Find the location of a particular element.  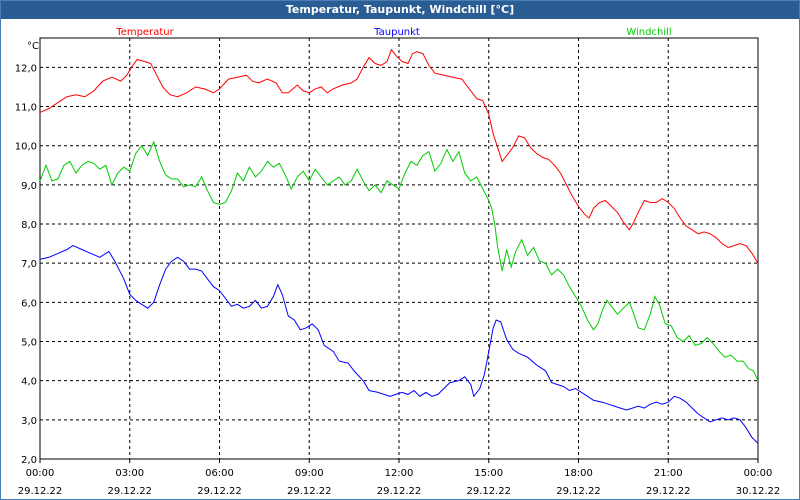

y-axis-unit-label: °C is located at coordinates (33, 46).